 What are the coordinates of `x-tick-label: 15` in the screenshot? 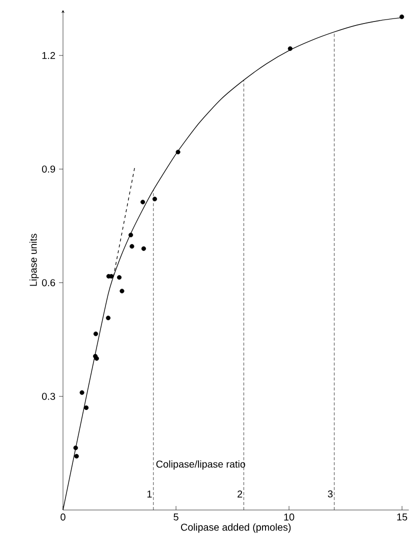 It's located at (402, 517).